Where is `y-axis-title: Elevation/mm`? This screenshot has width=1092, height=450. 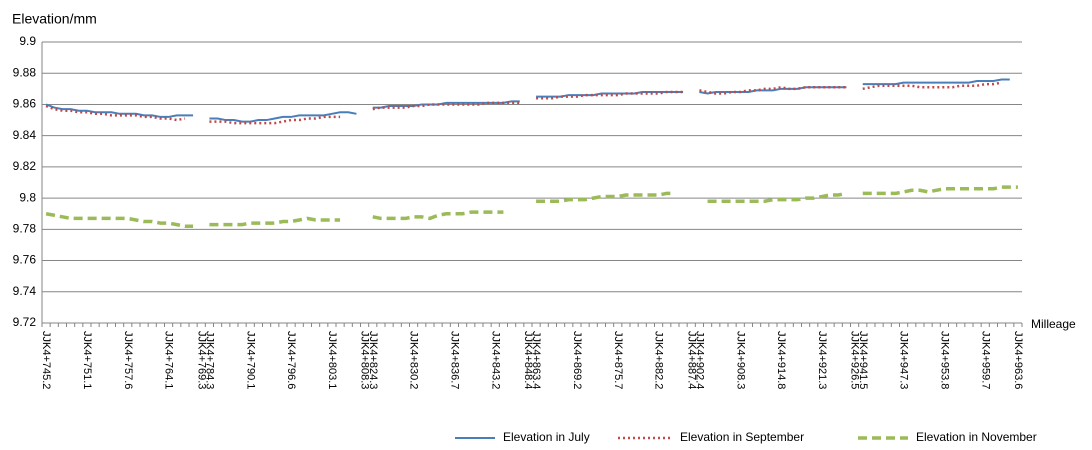 y-axis-title: Elevation/mm is located at coordinates (54, 19).